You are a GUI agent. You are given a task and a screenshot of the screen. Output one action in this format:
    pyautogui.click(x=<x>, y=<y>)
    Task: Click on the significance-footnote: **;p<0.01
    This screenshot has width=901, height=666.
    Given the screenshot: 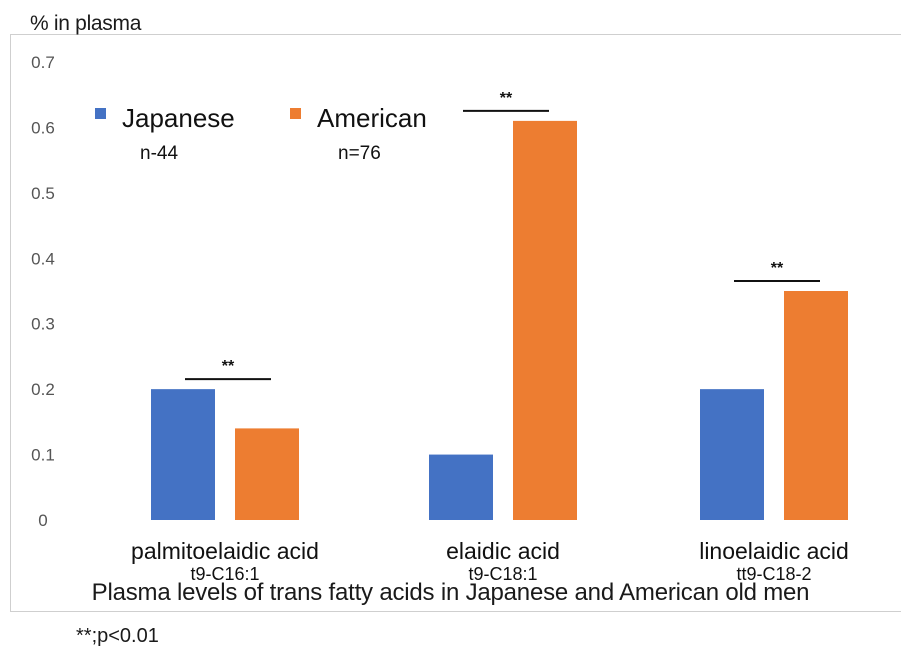 What is the action you would take?
    pyautogui.click(x=117, y=636)
    